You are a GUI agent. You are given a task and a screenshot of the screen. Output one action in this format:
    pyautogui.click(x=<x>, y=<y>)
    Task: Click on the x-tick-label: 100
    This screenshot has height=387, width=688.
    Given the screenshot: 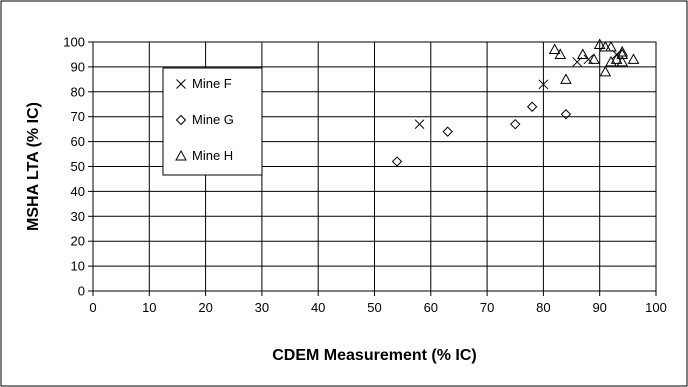 What is the action you would take?
    pyautogui.click(x=656, y=307)
    